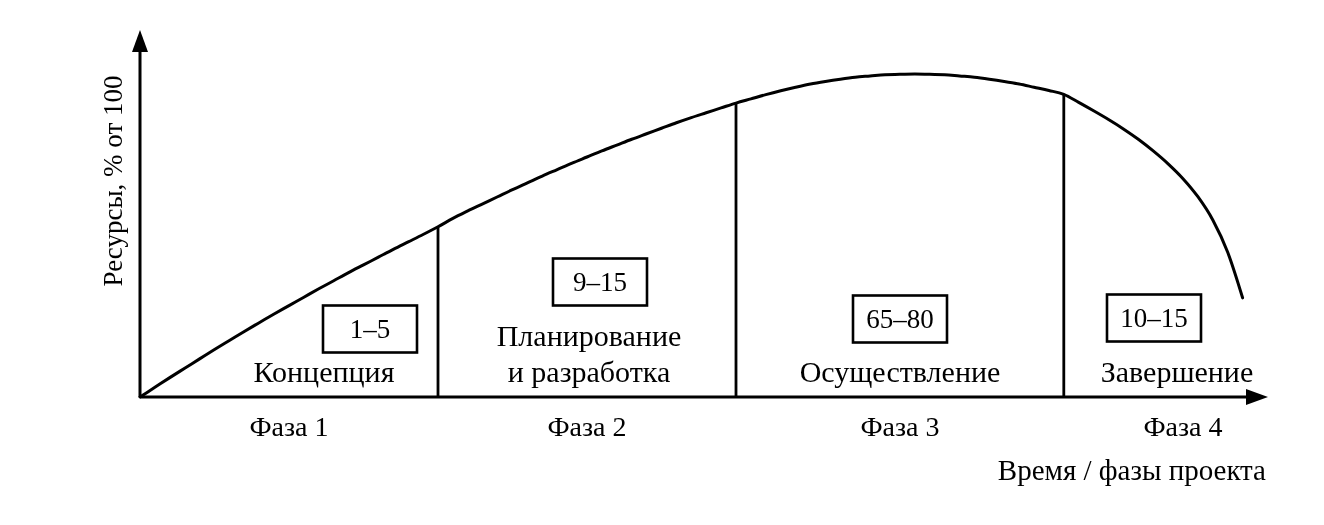 This screenshot has height=525, width=1324. What do you see at coordinates (900, 319) in the screenshot?
I see `annotation: 65–80` at bounding box center [900, 319].